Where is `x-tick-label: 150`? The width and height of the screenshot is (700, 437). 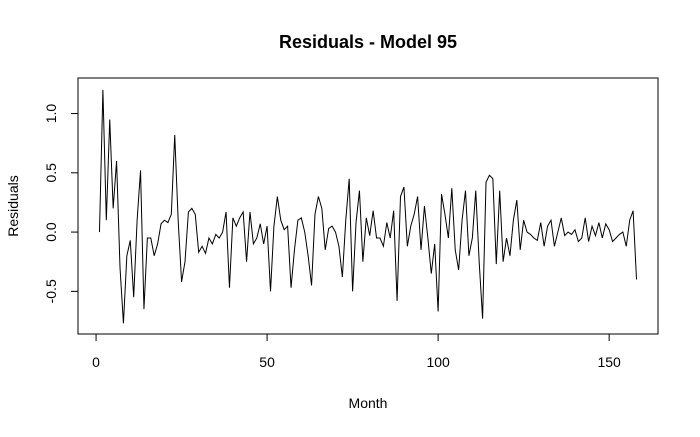 x-tick-label: 150 is located at coordinates (609, 362).